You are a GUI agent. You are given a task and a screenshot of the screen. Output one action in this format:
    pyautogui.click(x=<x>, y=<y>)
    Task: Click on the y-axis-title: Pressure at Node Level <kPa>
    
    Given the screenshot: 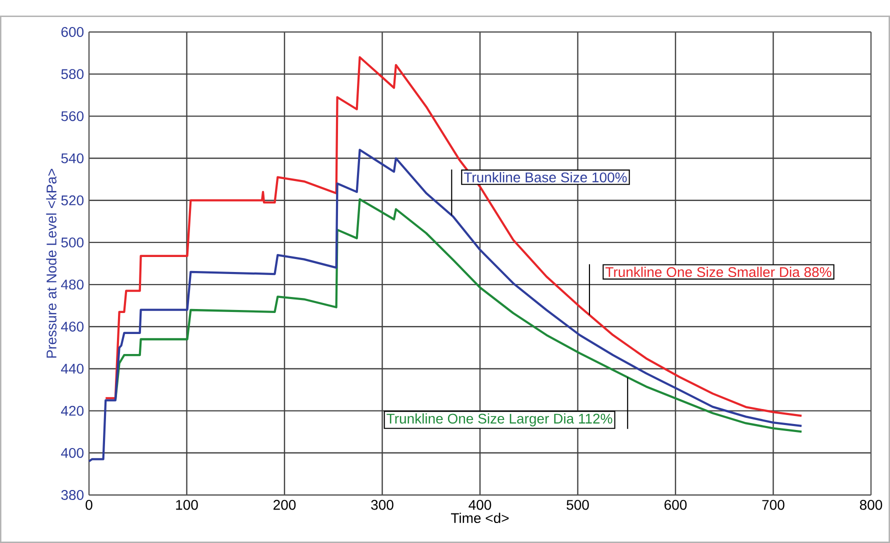 What is the action you would take?
    pyautogui.click(x=51, y=263)
    